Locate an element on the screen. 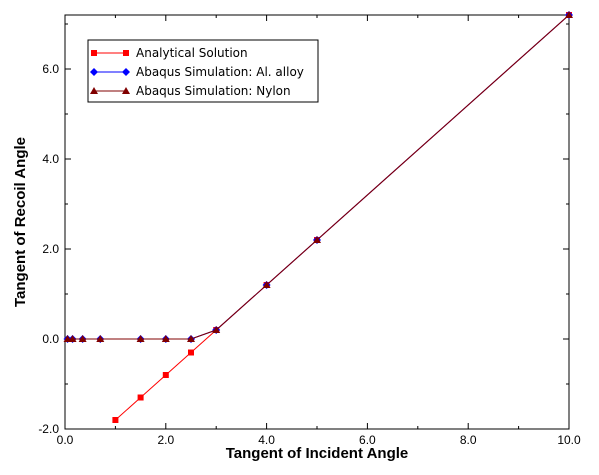 The height and width of the screenshot is (475, 599). x-tick-label: 10.0 is located at coordinates (569, 440).